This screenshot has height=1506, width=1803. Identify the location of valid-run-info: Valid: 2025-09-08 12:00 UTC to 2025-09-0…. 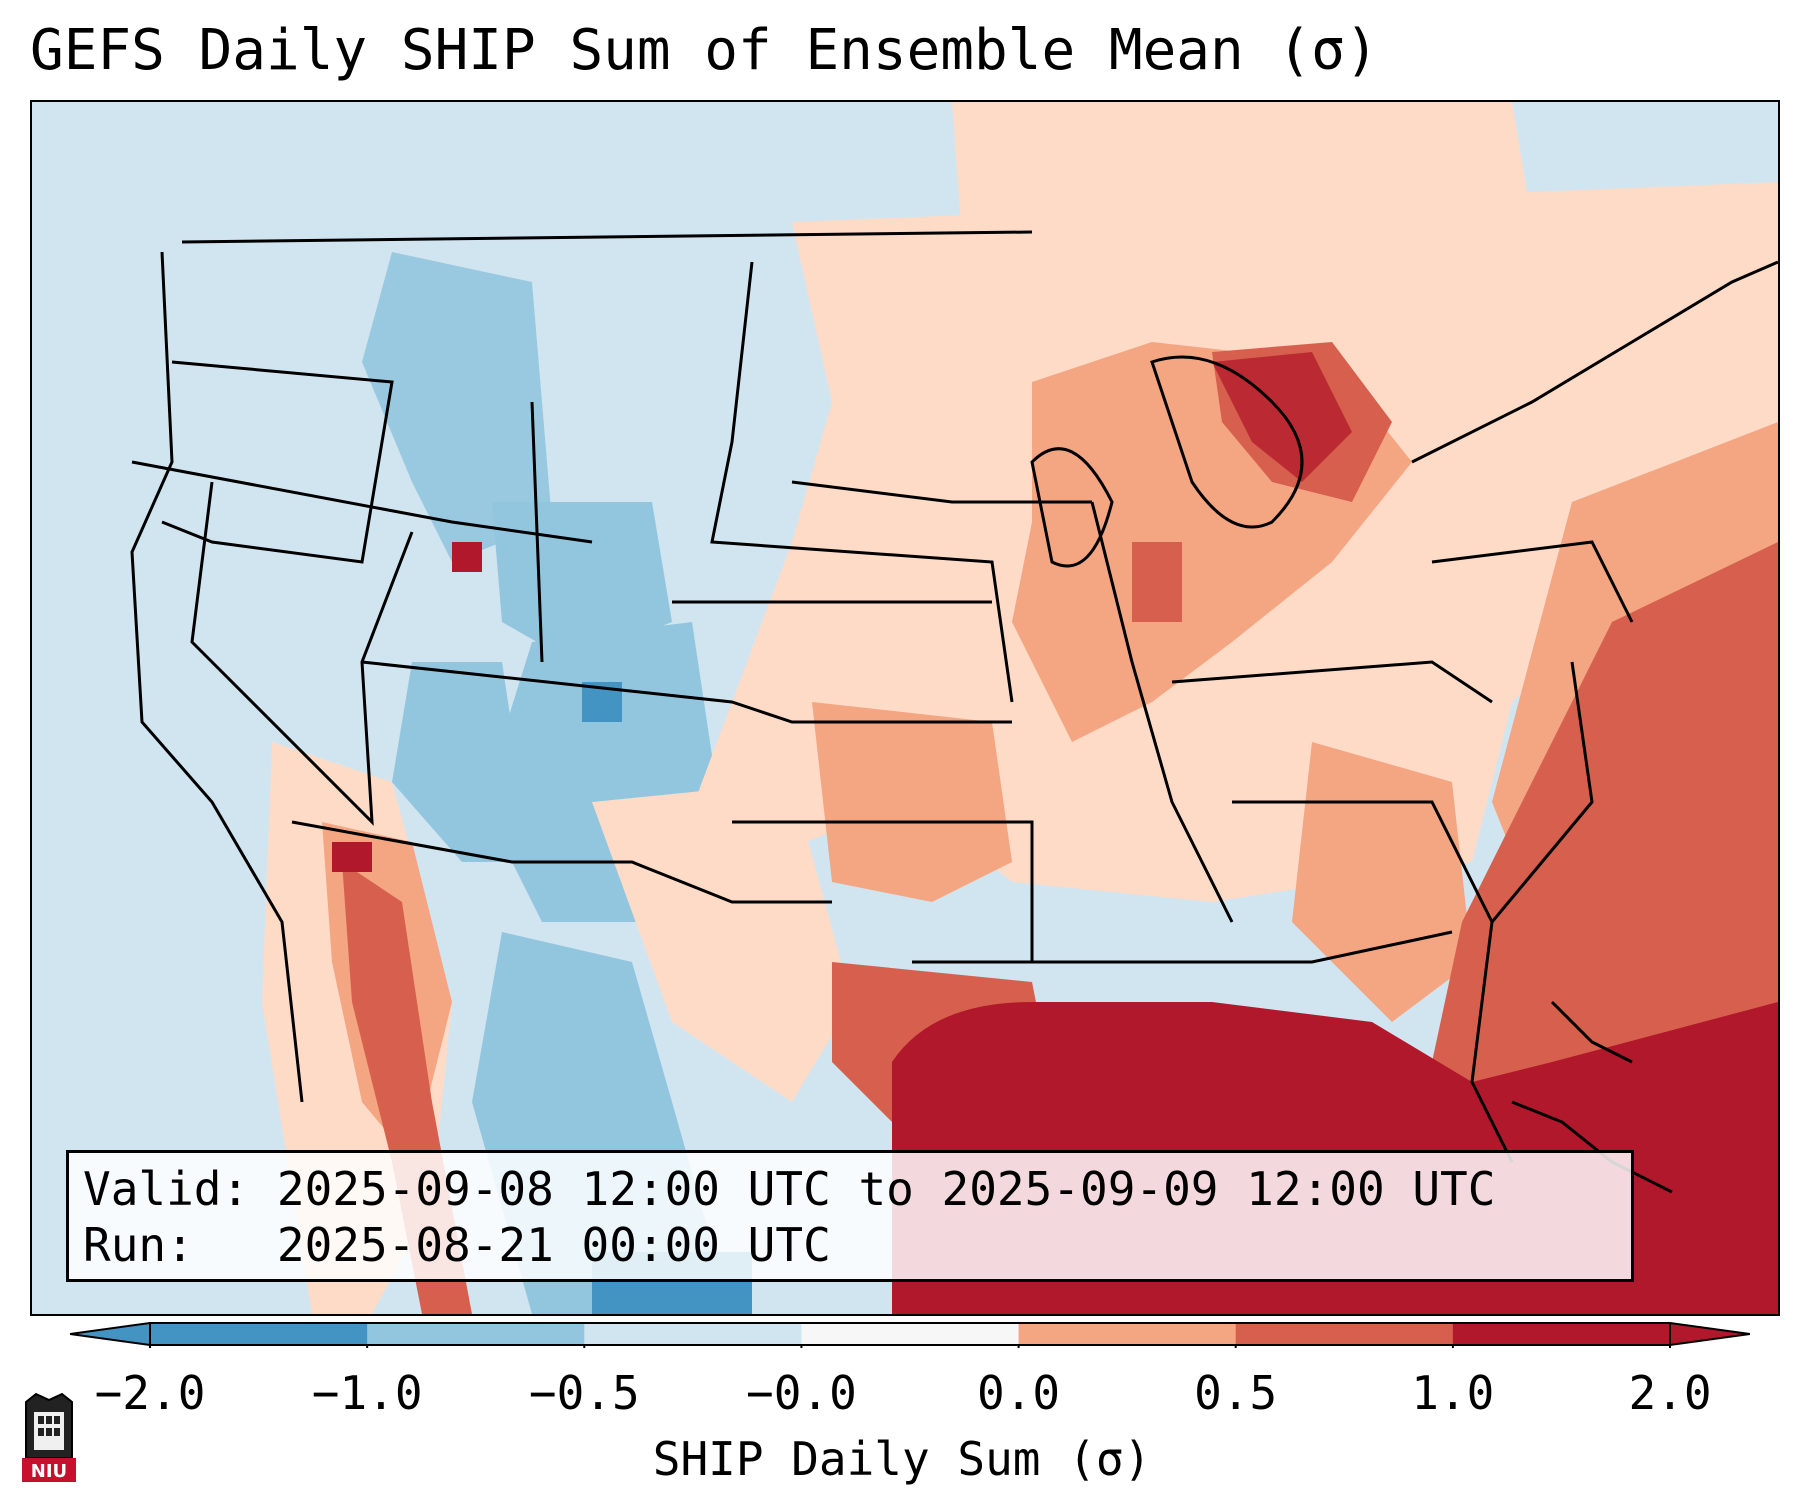
(850, 1216).